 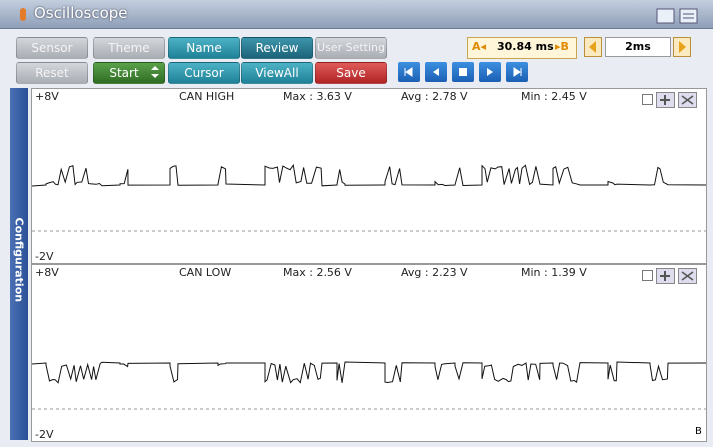 What do you see at coordinates (638, 47) in the screenshot?
I see `timebase-field: 2ms` at bounding box center [638, 47].